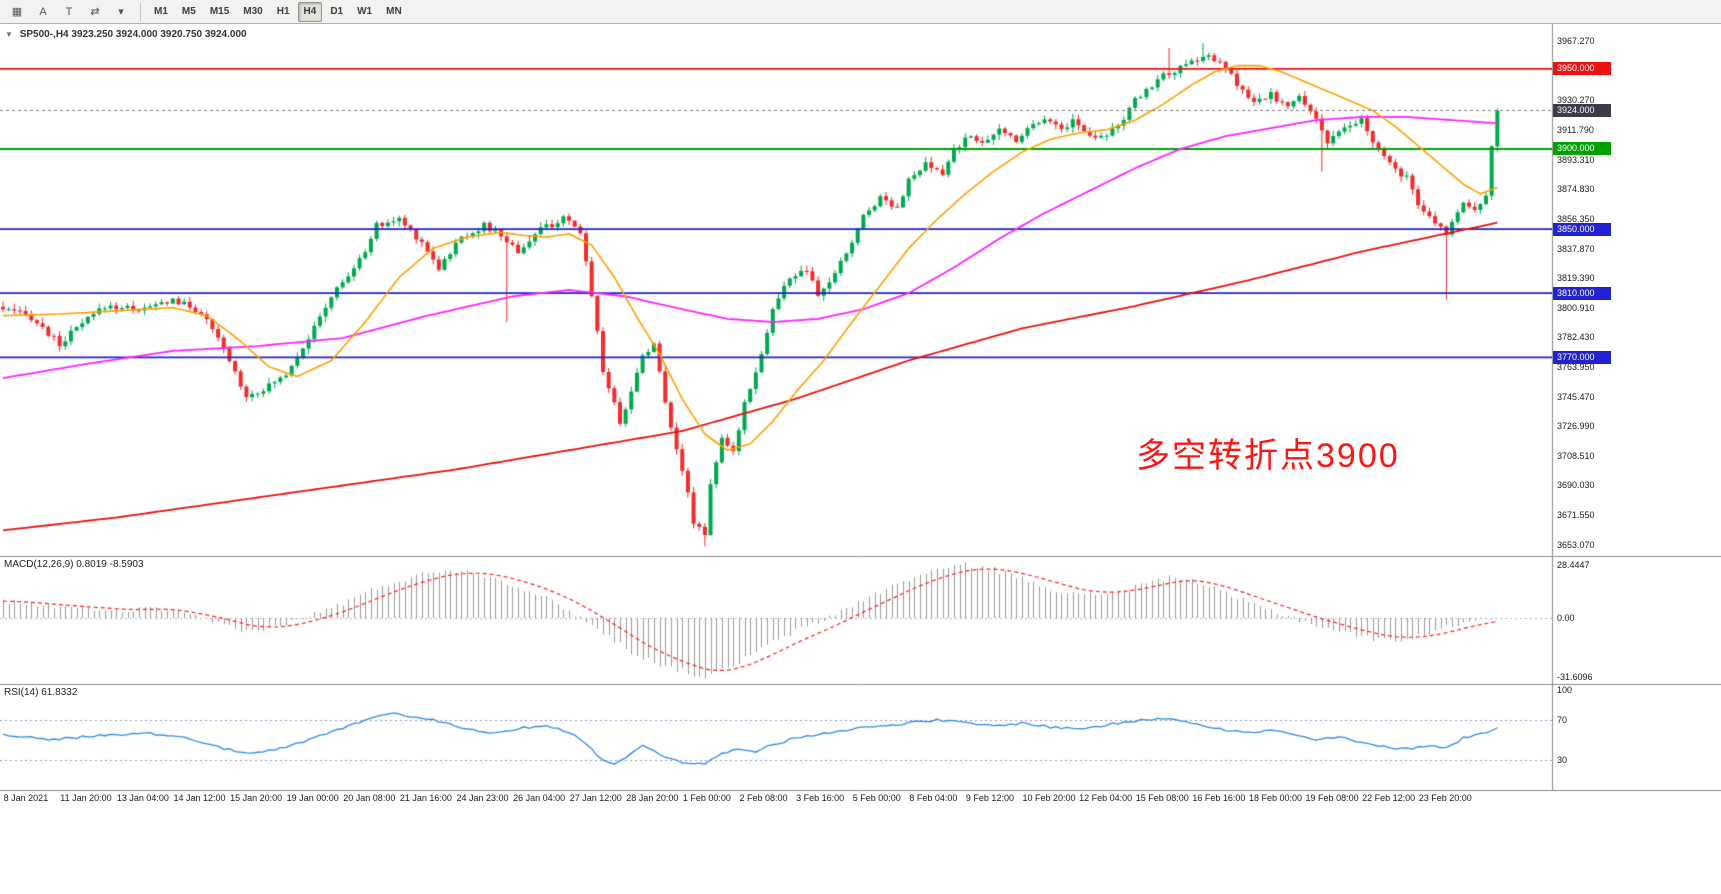 Image resolution: width=1721 pixels, height=894 pixels. Describe the element at coordinates (41, 692) in the screenshot. I see `rsi-indicator-label: RSI(14) 61.8332` at that location.